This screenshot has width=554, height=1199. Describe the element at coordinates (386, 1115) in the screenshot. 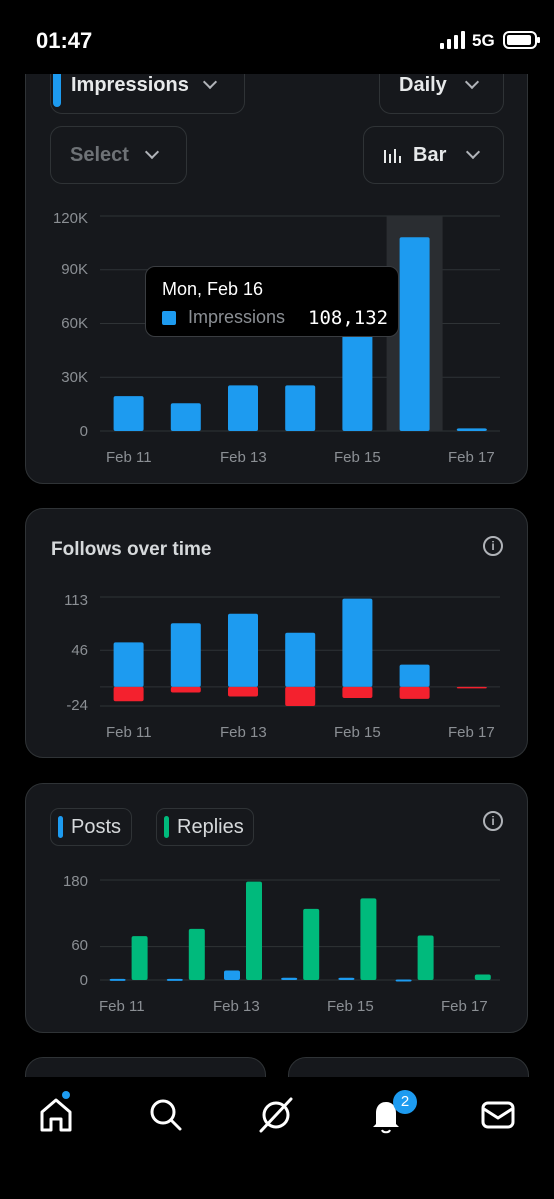

I see `notifications-icon` at that location.